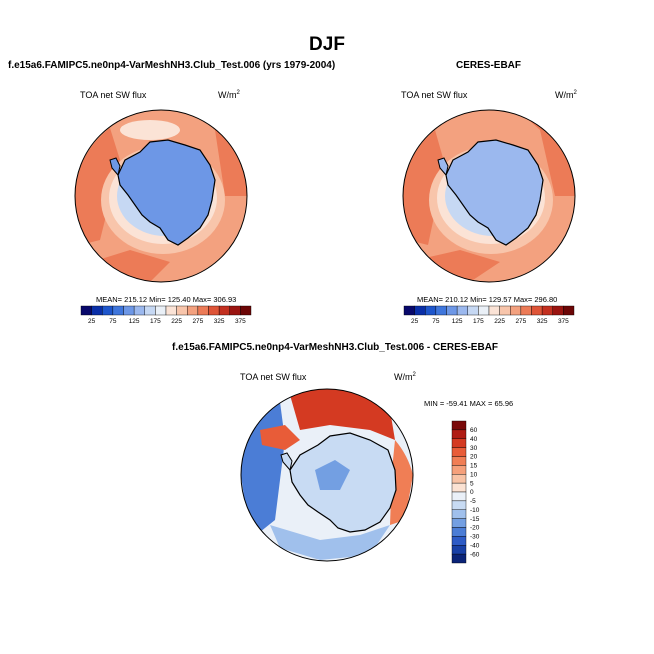 This screenshot has width=654, height=654. I want to click on p2-cbar-tick-label: 225, so click(499, 321).